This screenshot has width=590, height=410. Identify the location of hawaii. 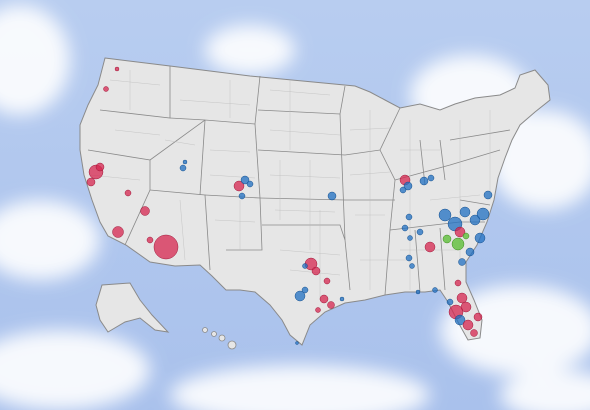
(219, 338).